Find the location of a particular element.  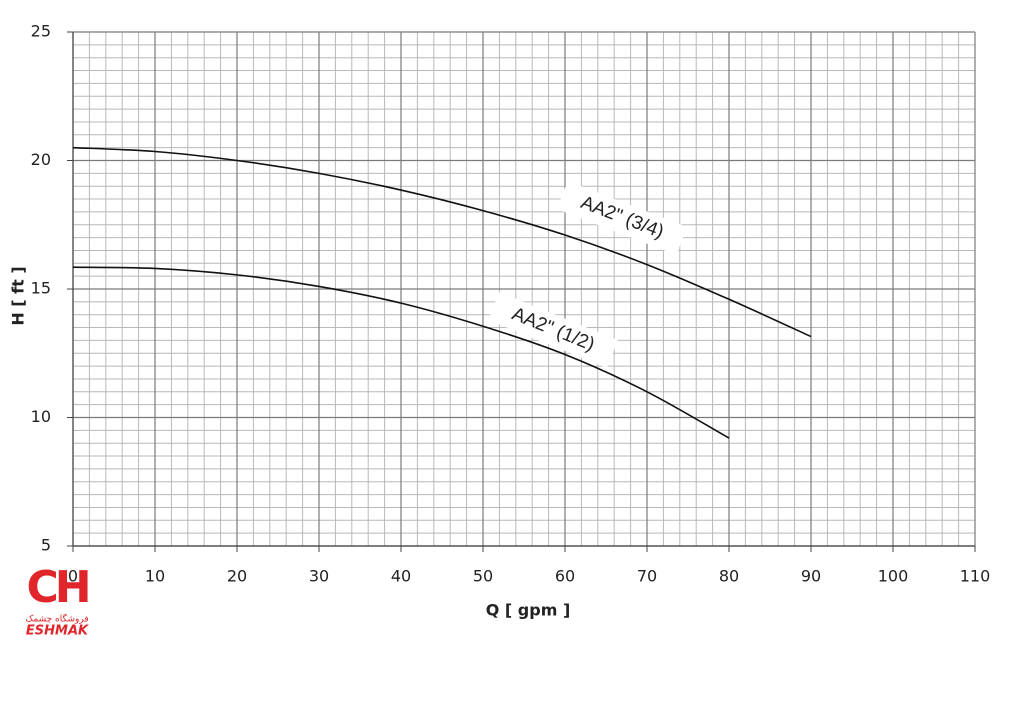

x-tick-label: 50 is located at coordinates (483, 576).